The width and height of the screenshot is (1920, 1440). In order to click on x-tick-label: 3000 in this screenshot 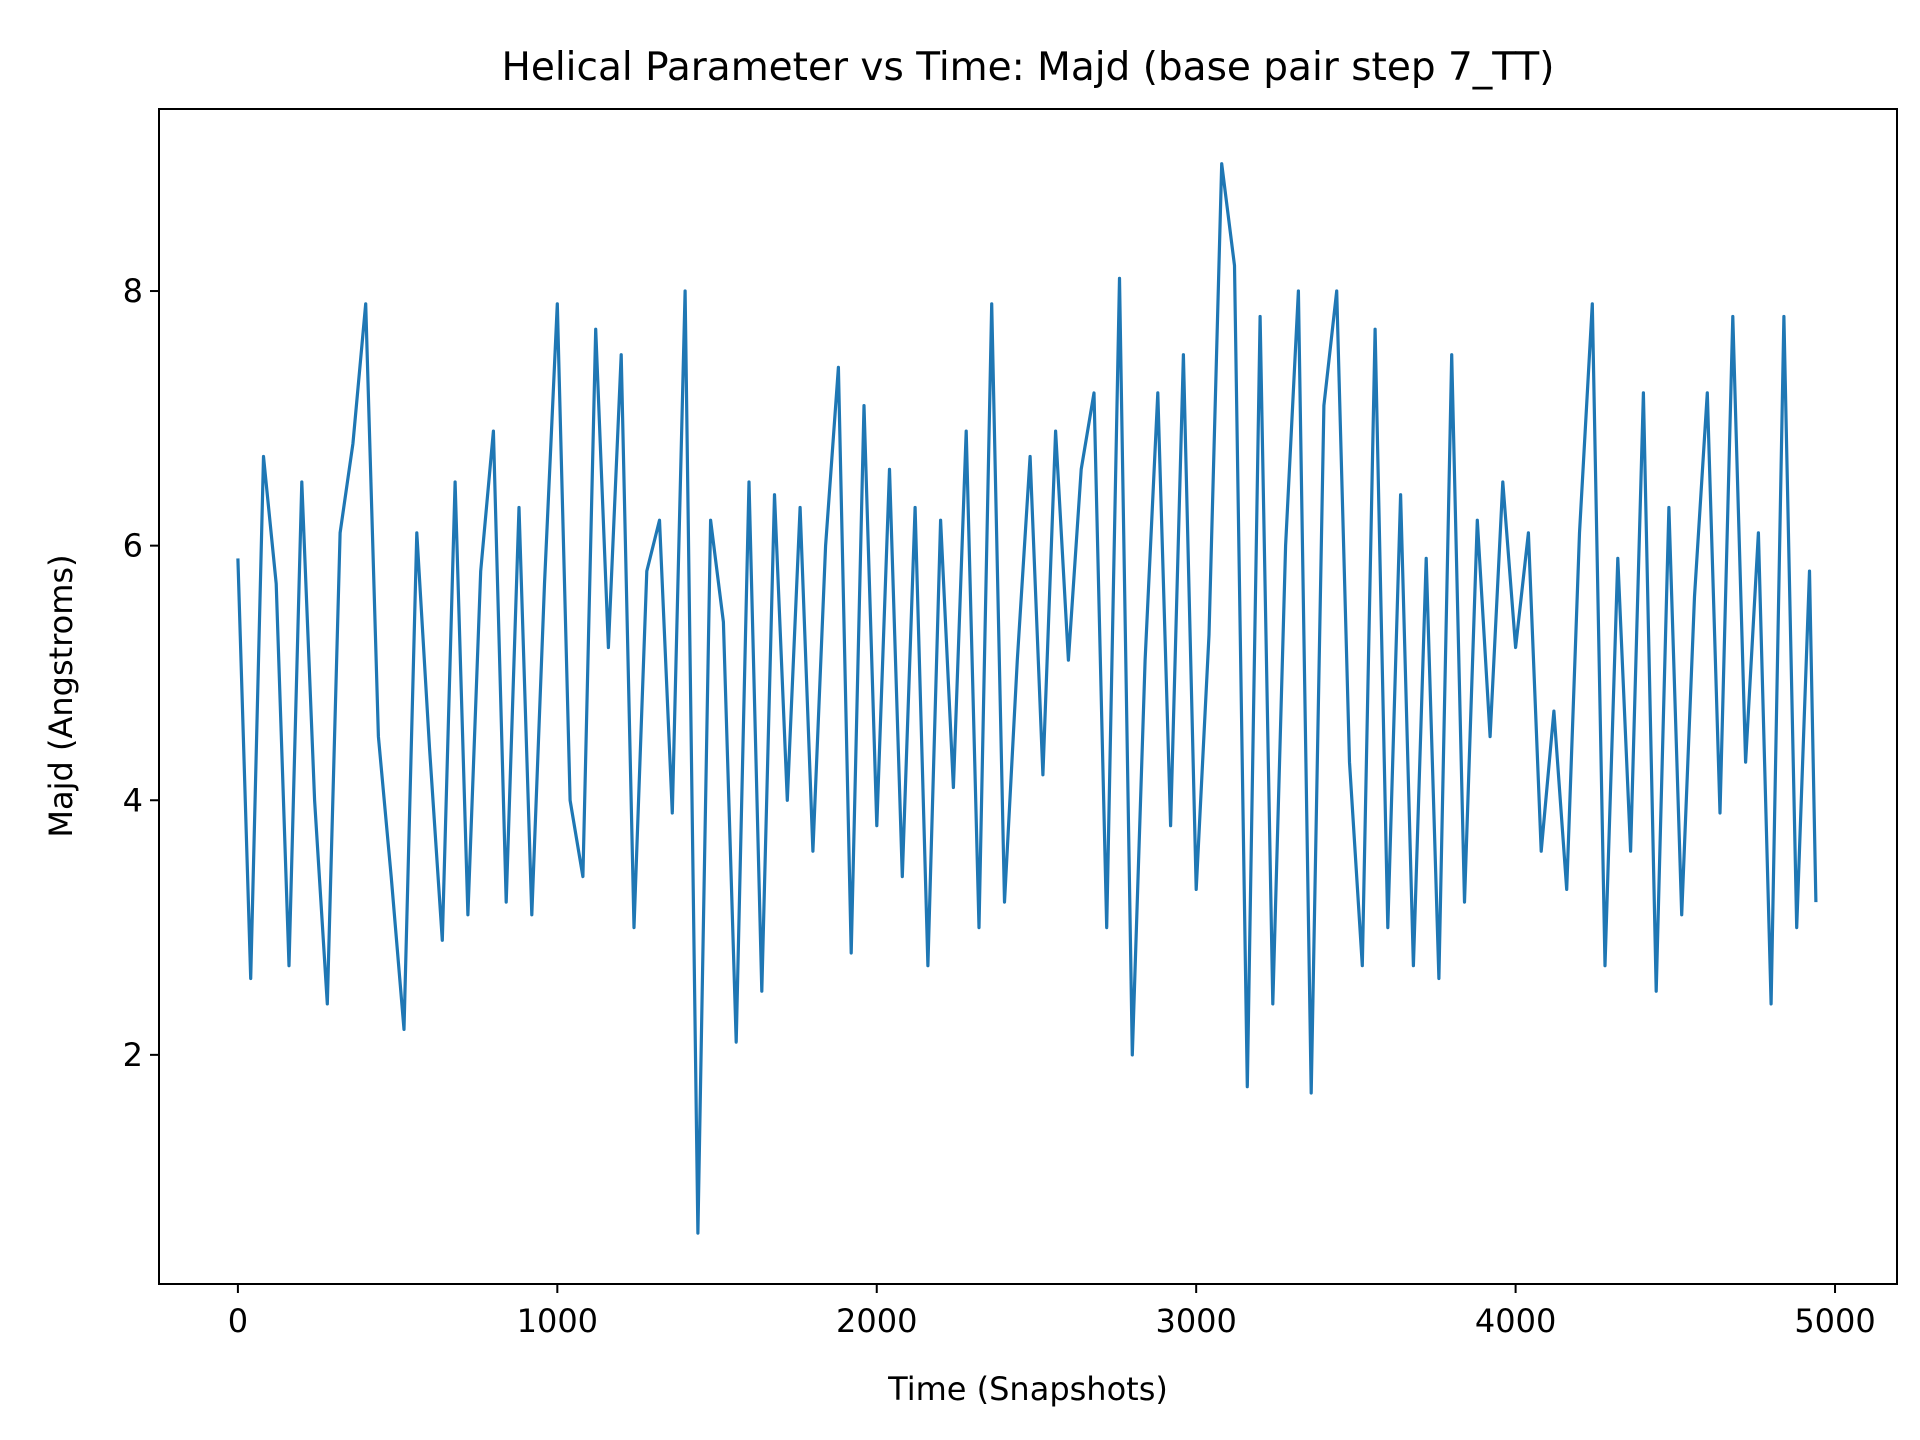, I will do `click(1195, 1321)`.